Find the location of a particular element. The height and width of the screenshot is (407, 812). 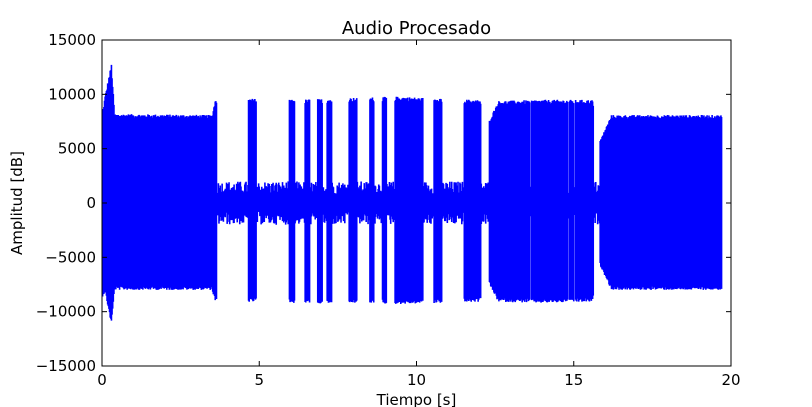

y-tick-label: 0 is located at coordinates (91, 203).